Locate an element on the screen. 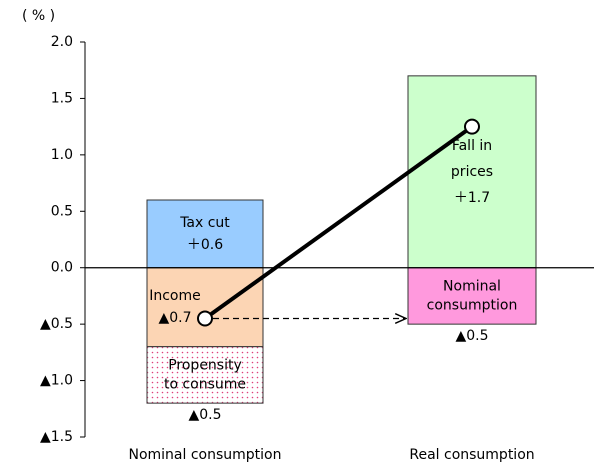  y-tick-label: 0.5 is located at coordinates (62, 211).